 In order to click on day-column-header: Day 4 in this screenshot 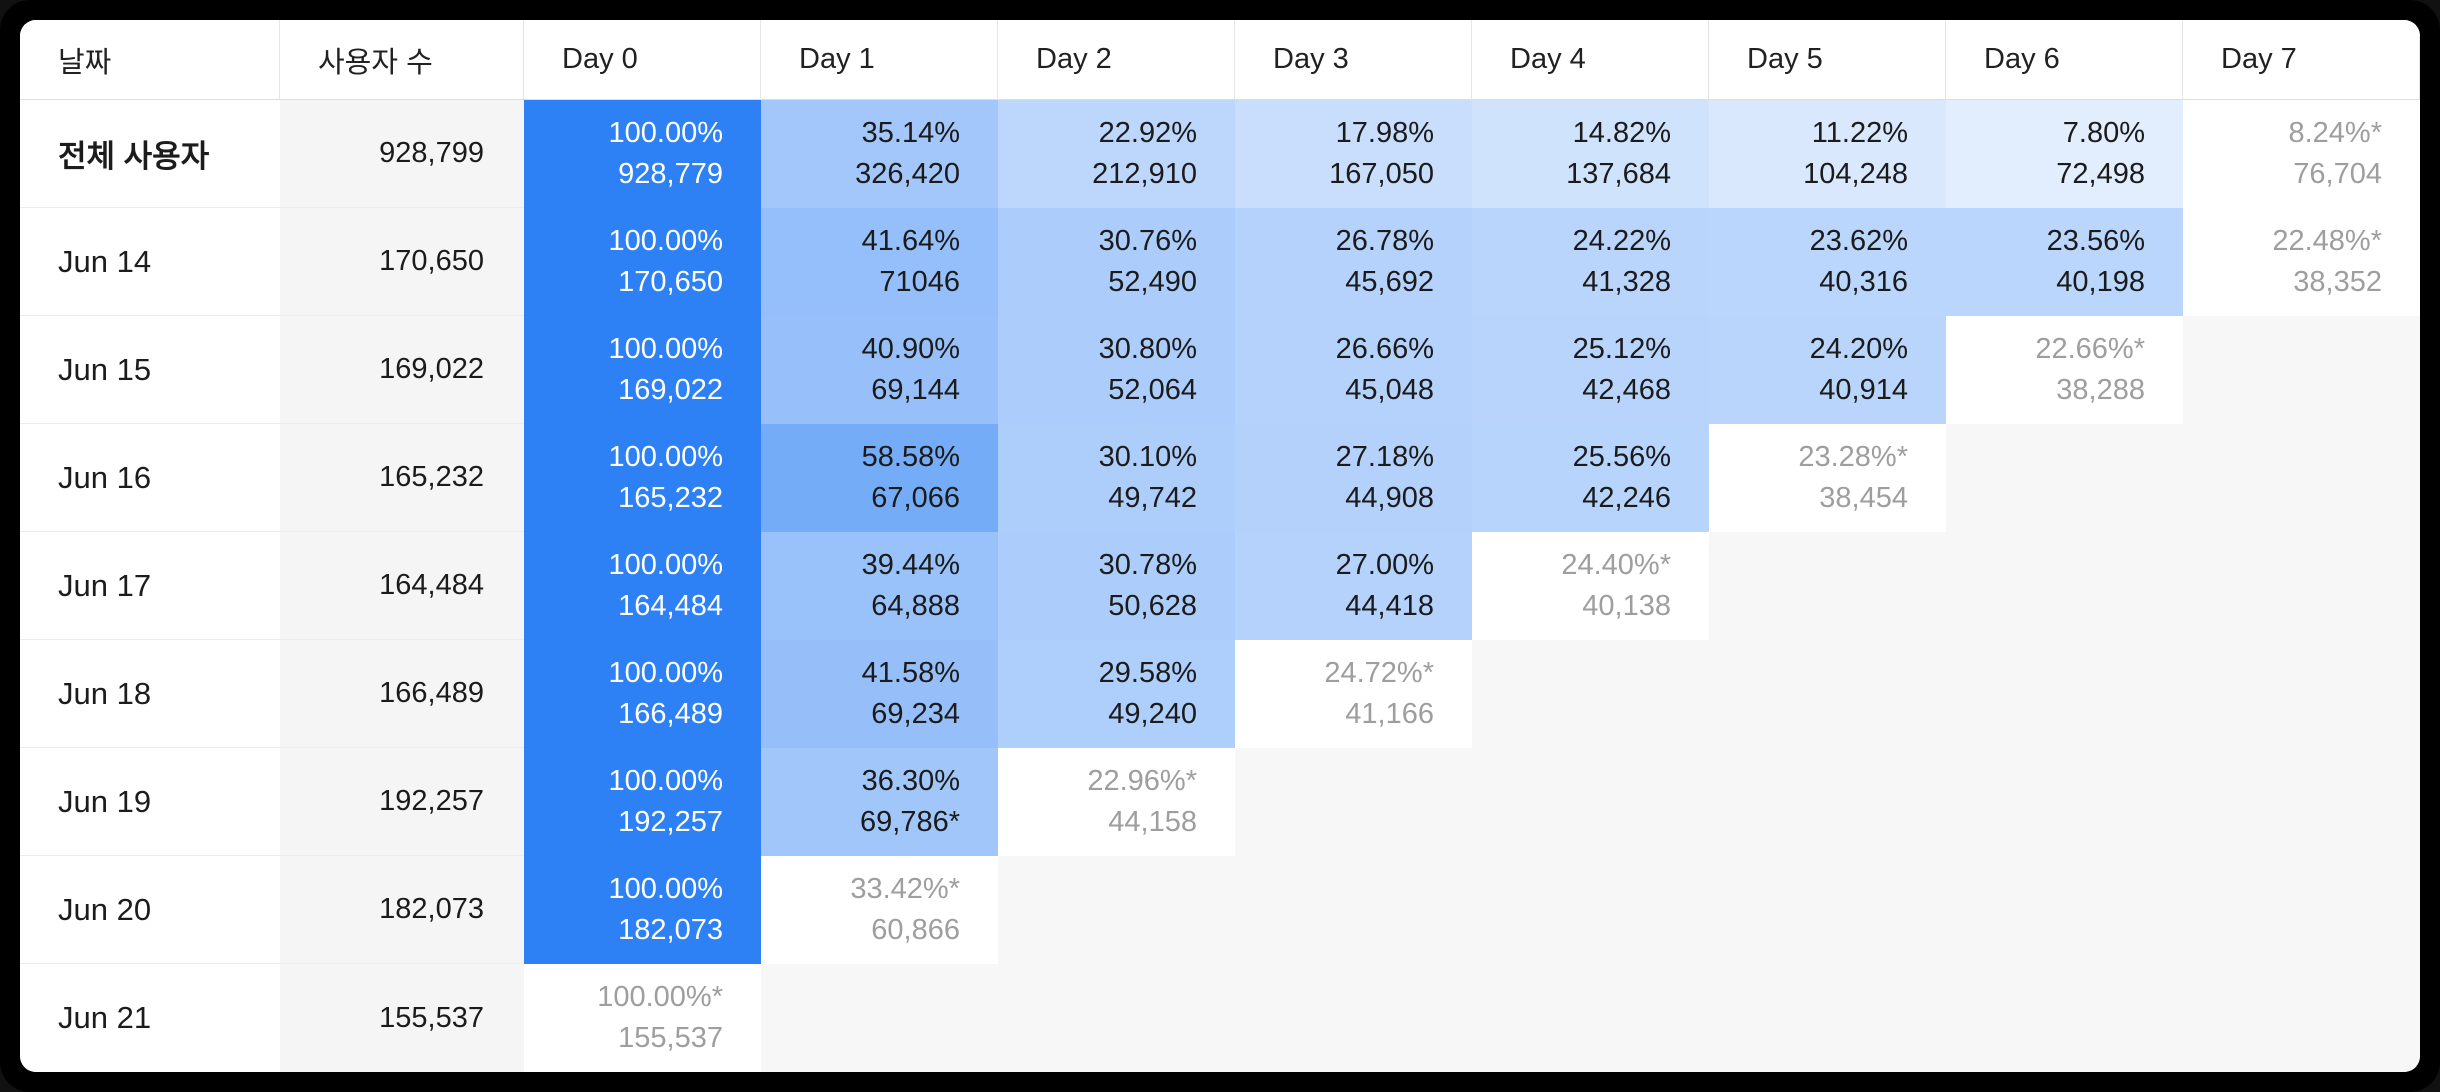, I will do `click(1590, 60)`.